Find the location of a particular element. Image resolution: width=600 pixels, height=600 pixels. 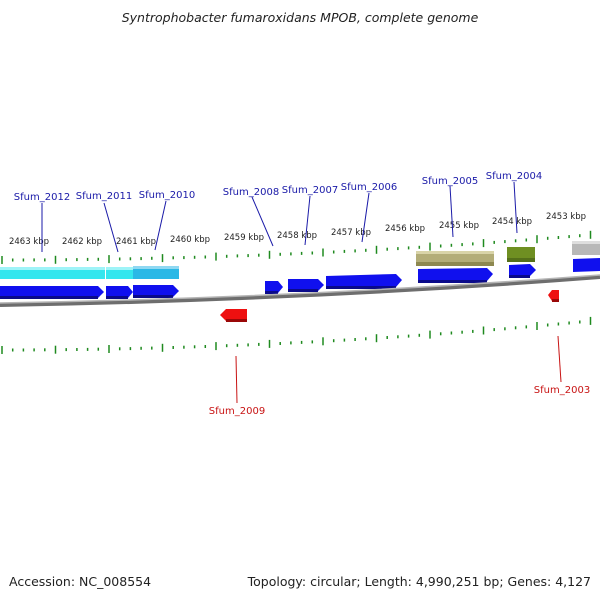

gene-label-sfum-2008: Sfum_2008 is located at coordinates (251, 192).